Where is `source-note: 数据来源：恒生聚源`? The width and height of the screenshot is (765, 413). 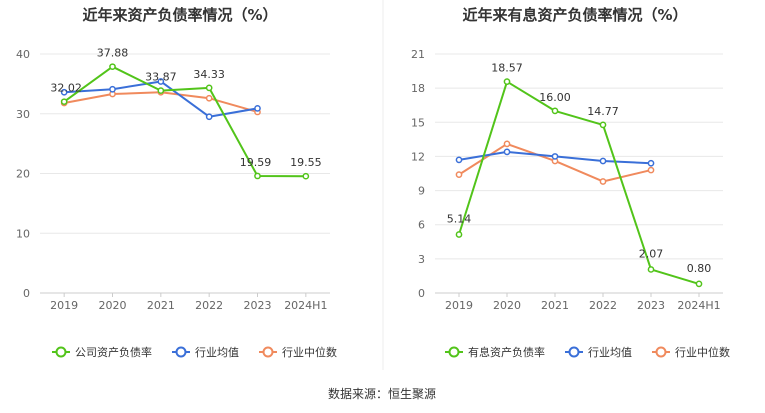
source-note: 数据来源：恒生聚源 is located at coordinates (382, 393).